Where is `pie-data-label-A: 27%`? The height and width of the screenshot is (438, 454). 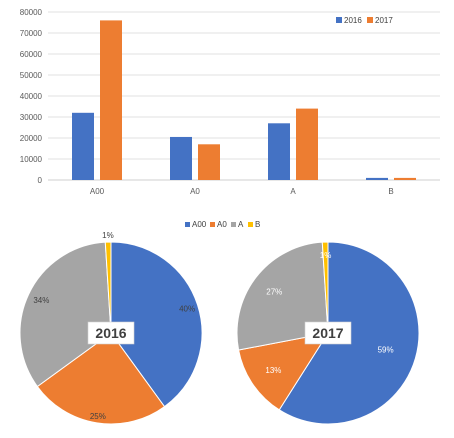 pie-data-label-A: 27% is located at coordinates (274, 291).